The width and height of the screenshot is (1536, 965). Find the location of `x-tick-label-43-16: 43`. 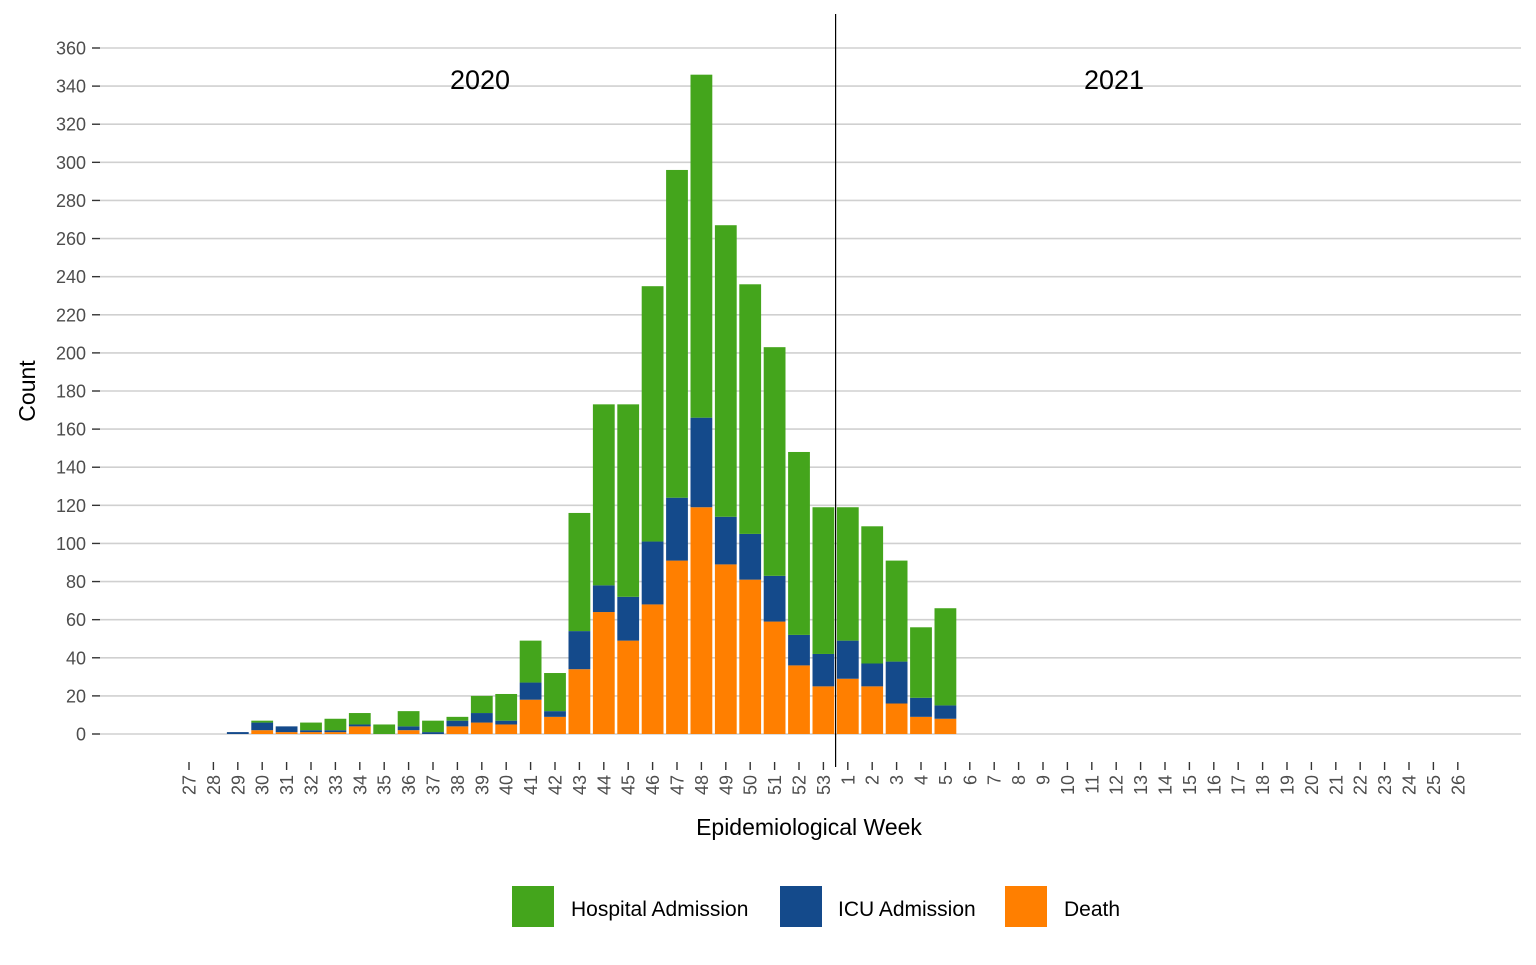

x-tick-label-43-16: 43 is located at coordinates (580, 785).